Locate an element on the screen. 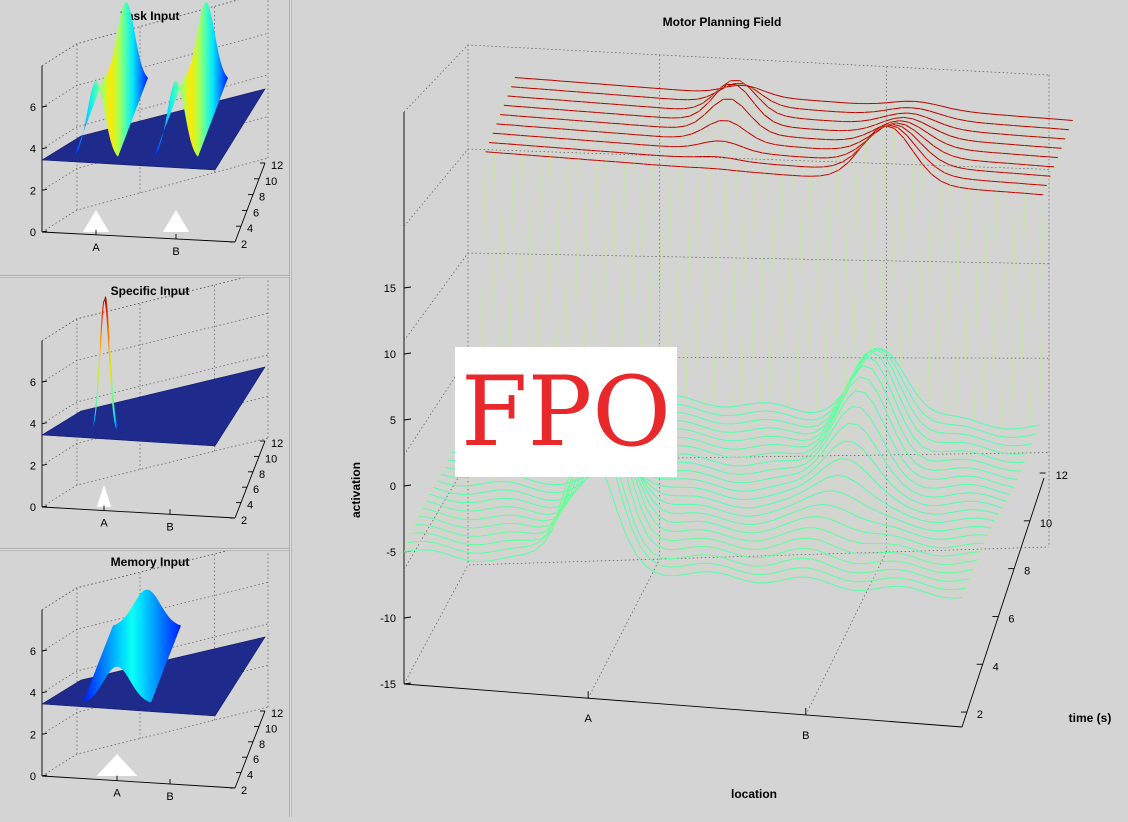 The image size is (1128, 822). z-tick-label: 10 is located at coordinates (390, 355).